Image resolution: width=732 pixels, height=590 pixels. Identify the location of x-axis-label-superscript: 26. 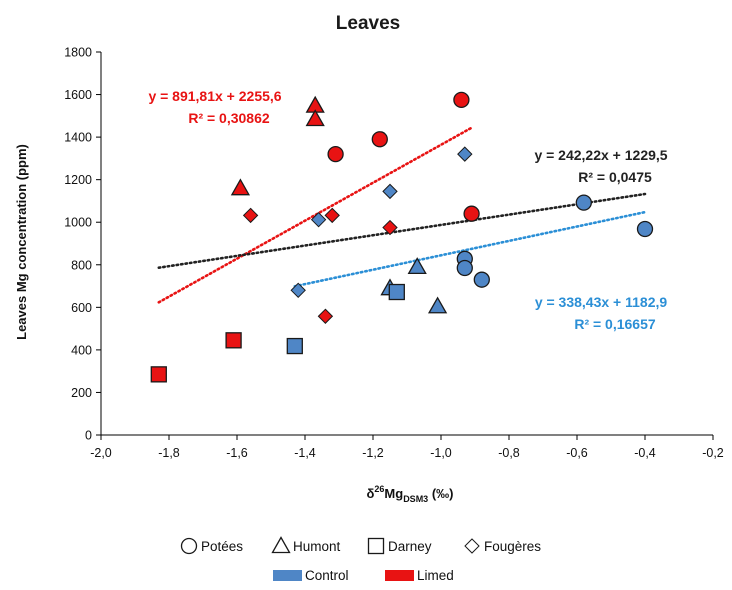
(379, 489).